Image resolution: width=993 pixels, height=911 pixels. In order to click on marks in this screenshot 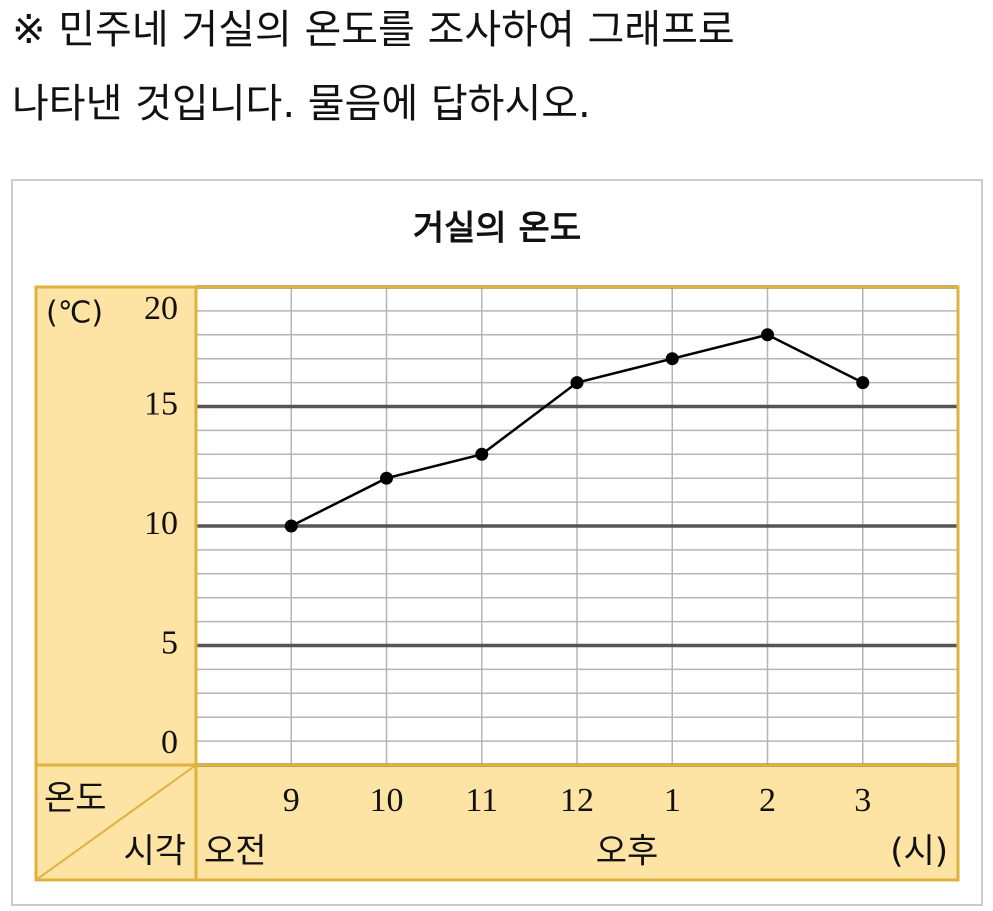, I will do `click(577, 430)`.